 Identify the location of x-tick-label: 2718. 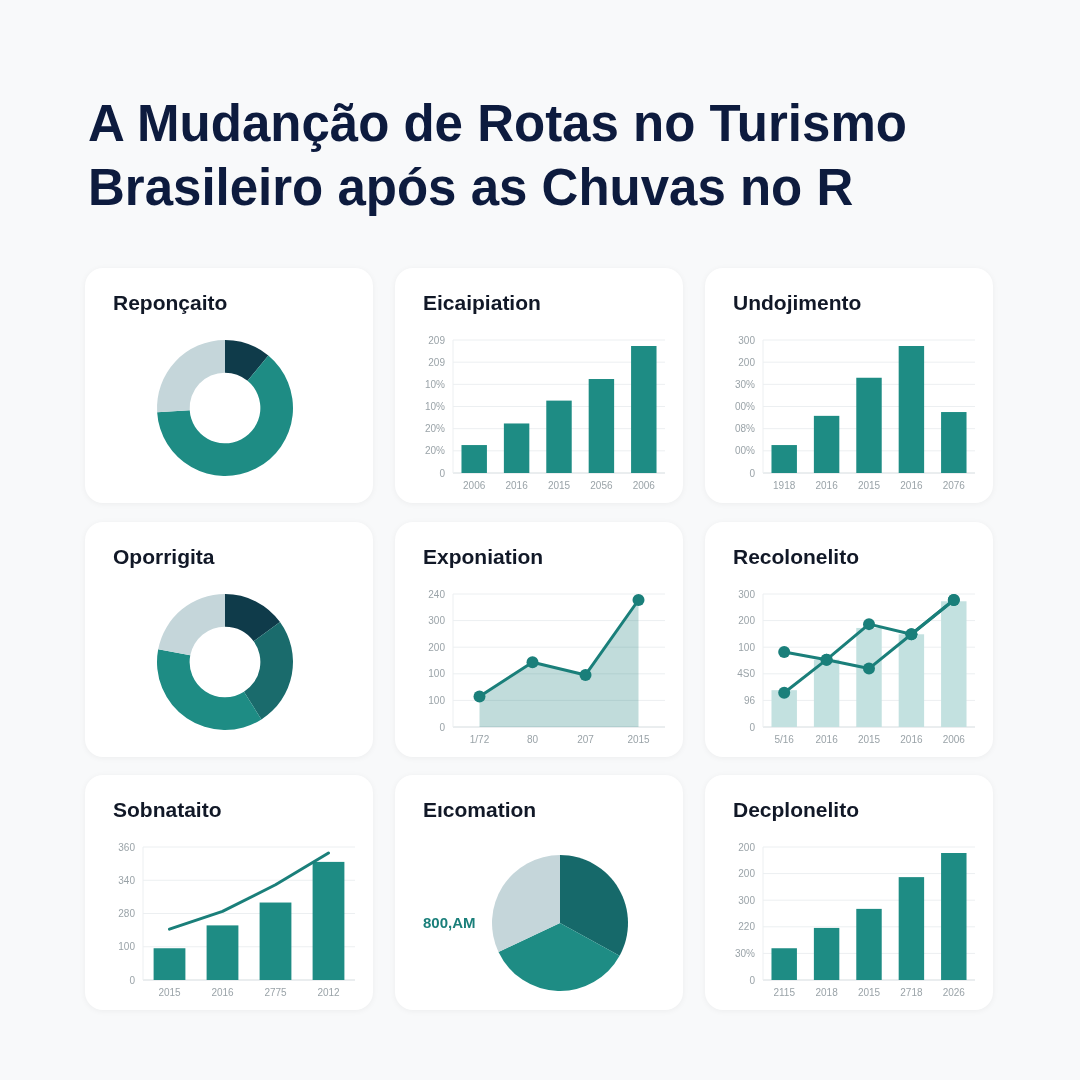
(911, 992).